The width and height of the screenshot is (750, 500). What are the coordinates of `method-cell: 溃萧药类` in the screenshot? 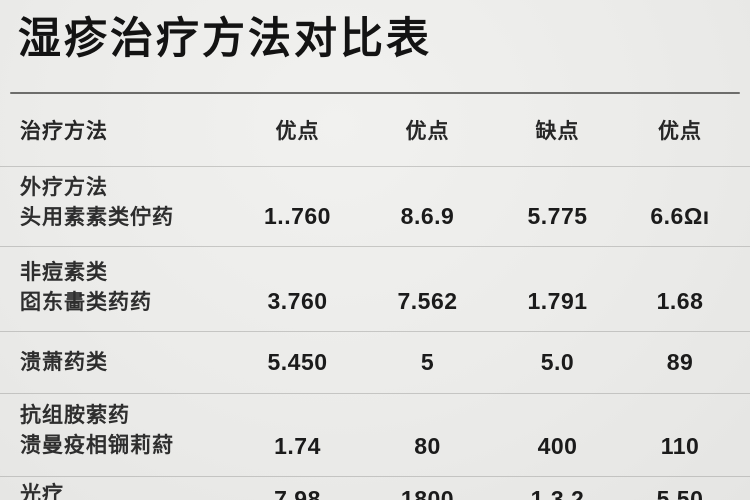 It's located at (127, 363).